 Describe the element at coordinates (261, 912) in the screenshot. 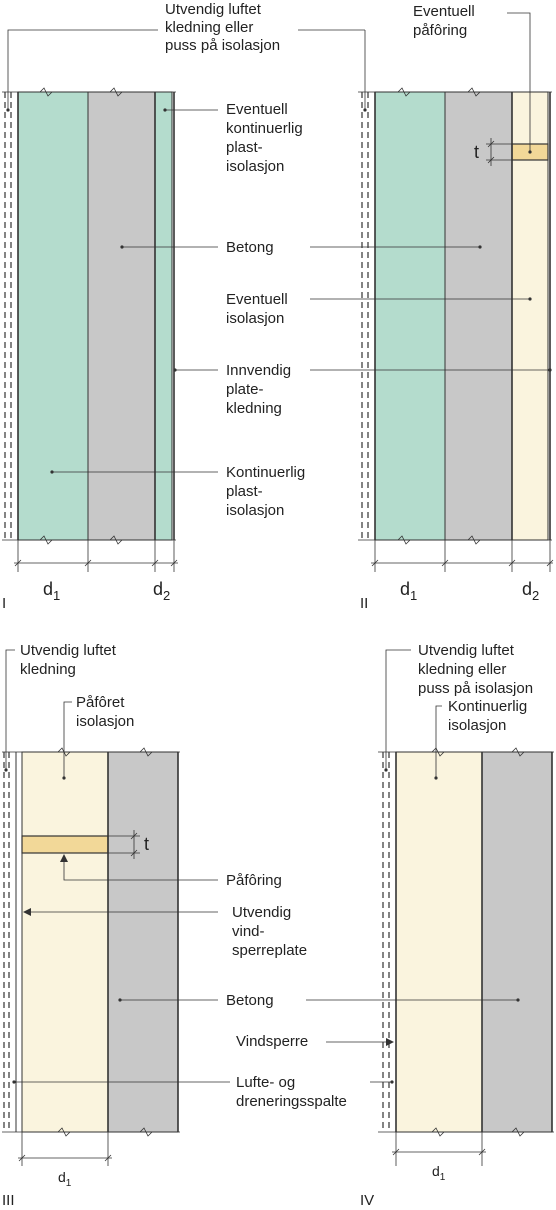

I see `panel-iii-label-wind-board-line: Utvendig` at that location.